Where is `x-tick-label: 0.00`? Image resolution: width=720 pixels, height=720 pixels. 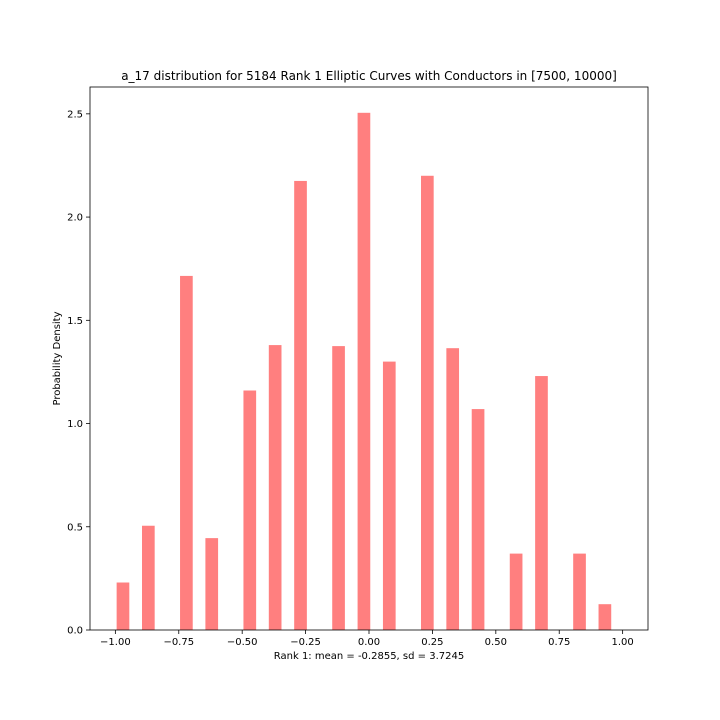
x-tick-label: 0.00 is located at coordinates (369, 642).